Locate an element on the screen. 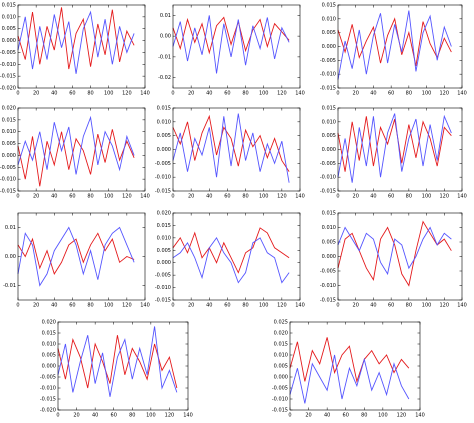 The image size is (474, 423). y-tick-label: -0.020 is located at coordinates (8, 89).